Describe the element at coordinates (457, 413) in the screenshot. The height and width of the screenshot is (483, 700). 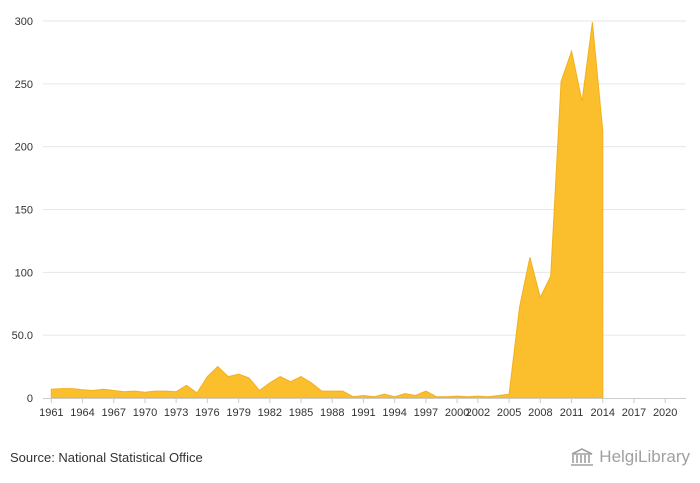
I see `x-tick-label: 2000` at that location.